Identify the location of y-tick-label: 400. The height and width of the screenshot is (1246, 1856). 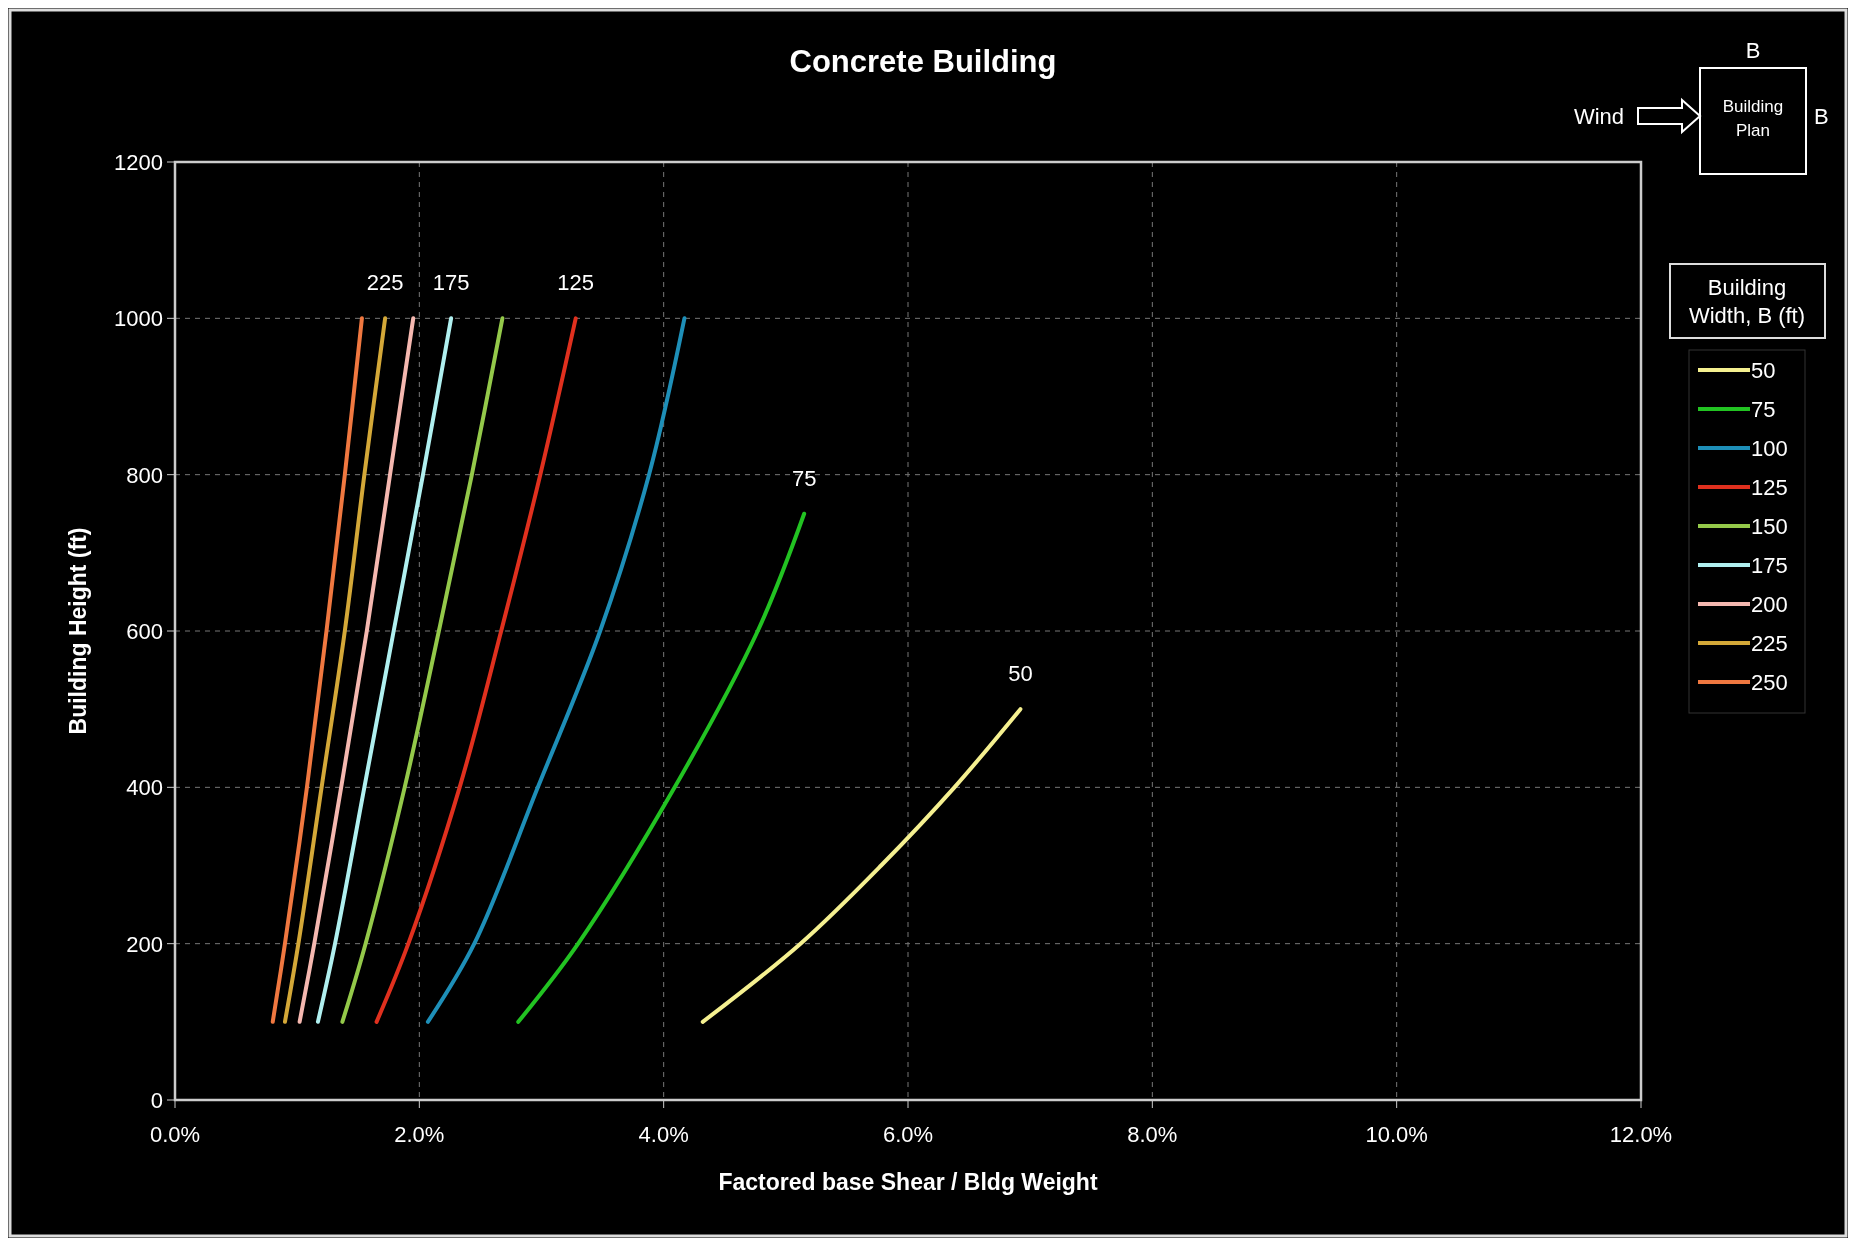
(144, 788).